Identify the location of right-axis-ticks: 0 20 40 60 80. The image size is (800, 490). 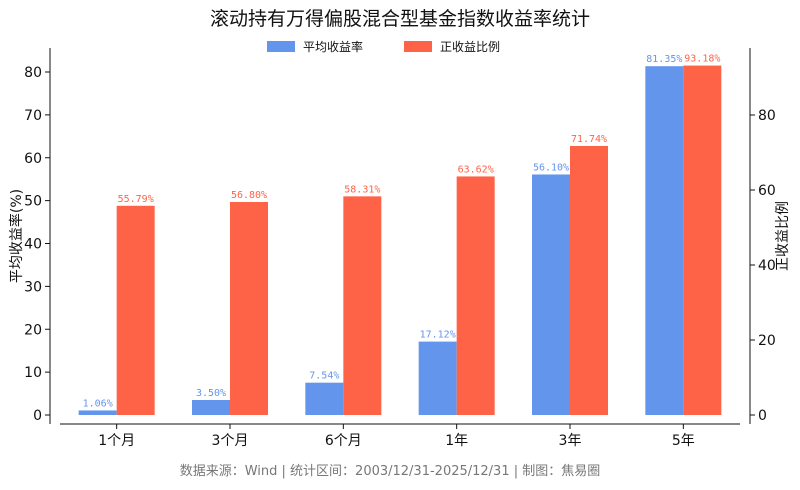
(763, 266).